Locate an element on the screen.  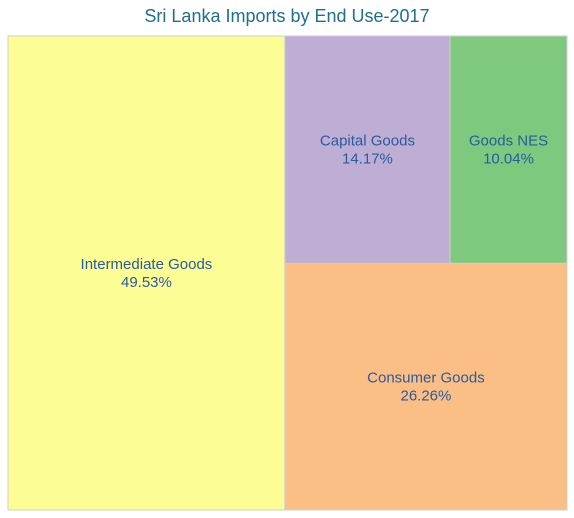
treemap-label-intermediate-goods: Intermediate Goods is located at coordinates (147, 264).